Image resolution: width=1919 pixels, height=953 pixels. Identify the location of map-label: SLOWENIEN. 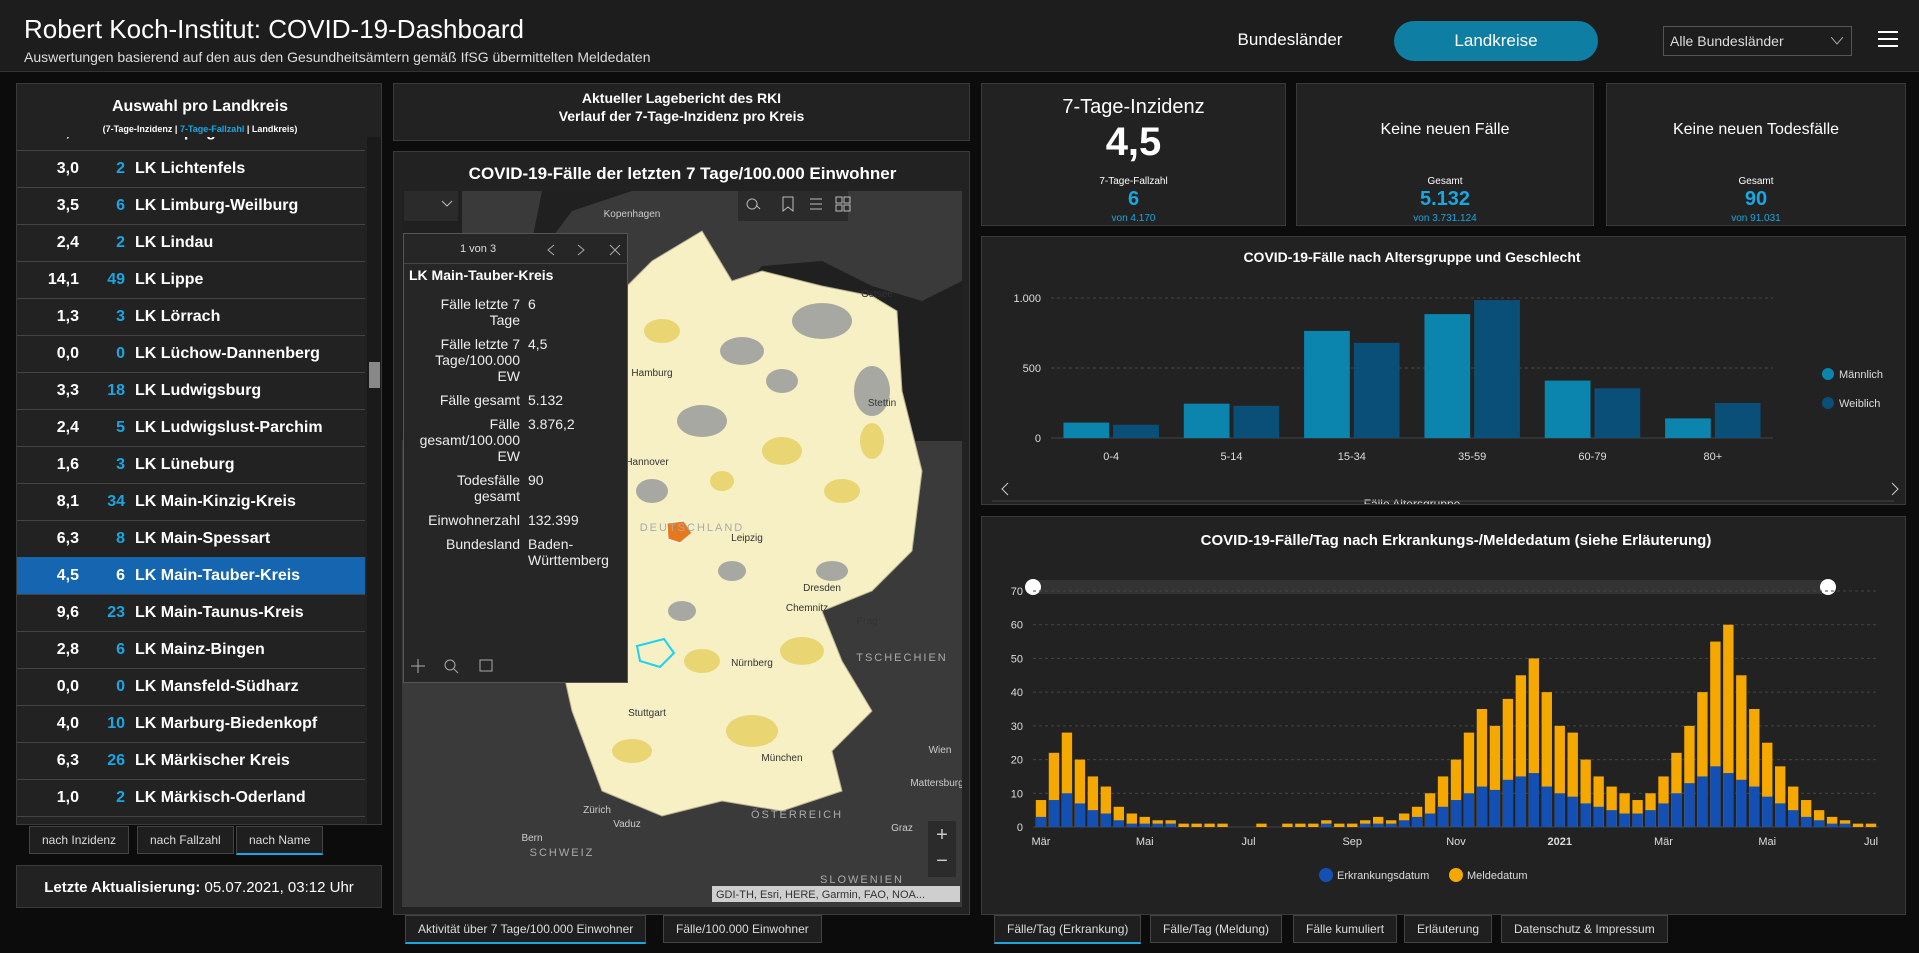
(862, 880).